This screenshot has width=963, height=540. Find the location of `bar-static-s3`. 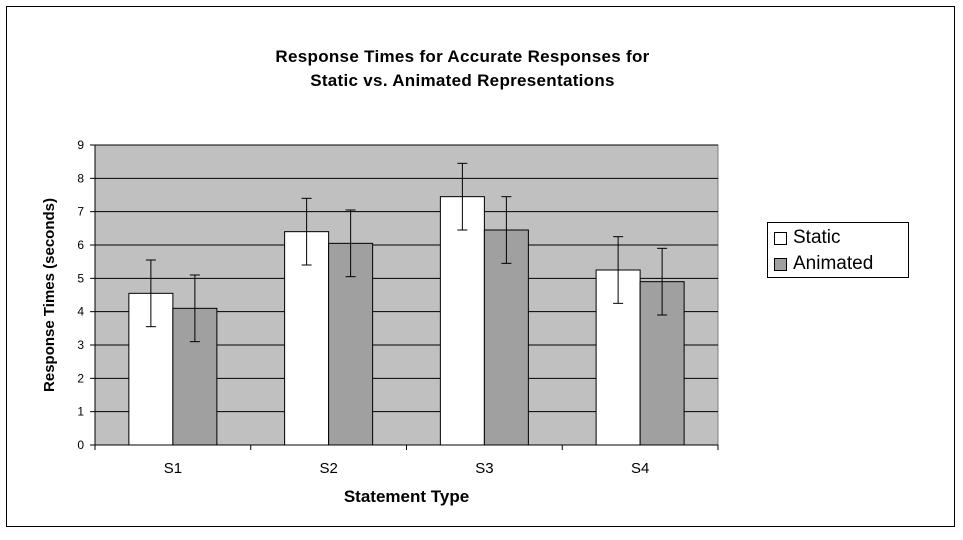

bar-static-s3 is located at coordinates (462, 321).